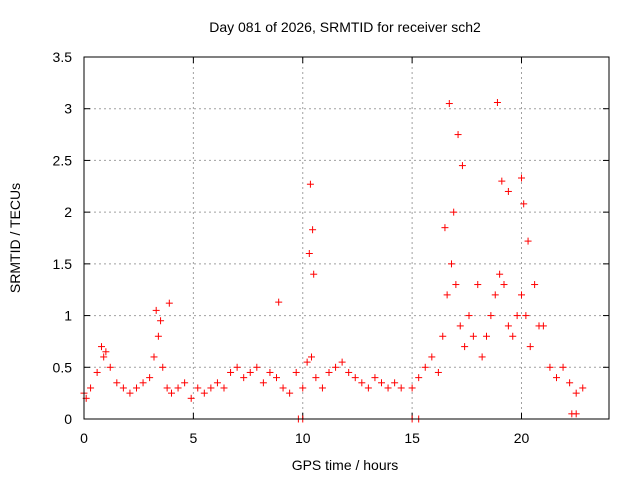  What do you see at coordinates (193, 438) in the screenshot?
I see `x-tick-label: 5` at bounding box center [193, 438].